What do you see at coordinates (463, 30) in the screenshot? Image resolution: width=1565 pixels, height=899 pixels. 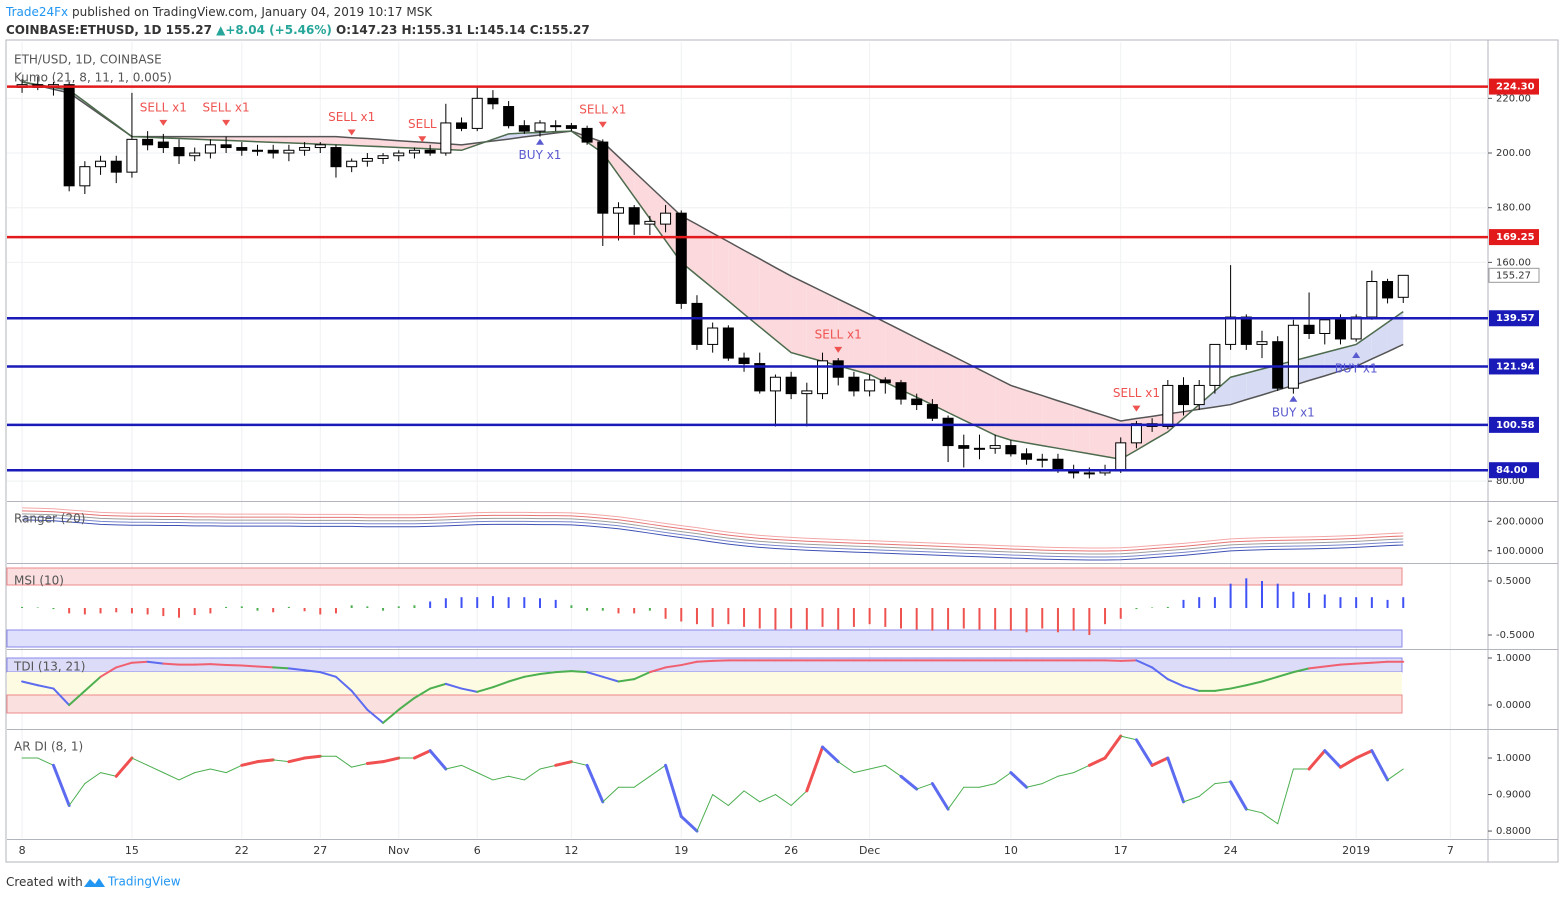 I see `ohlc: O:147.23 H:155.31 L:145.14 C:155.27` at bounding box center [463, 30].